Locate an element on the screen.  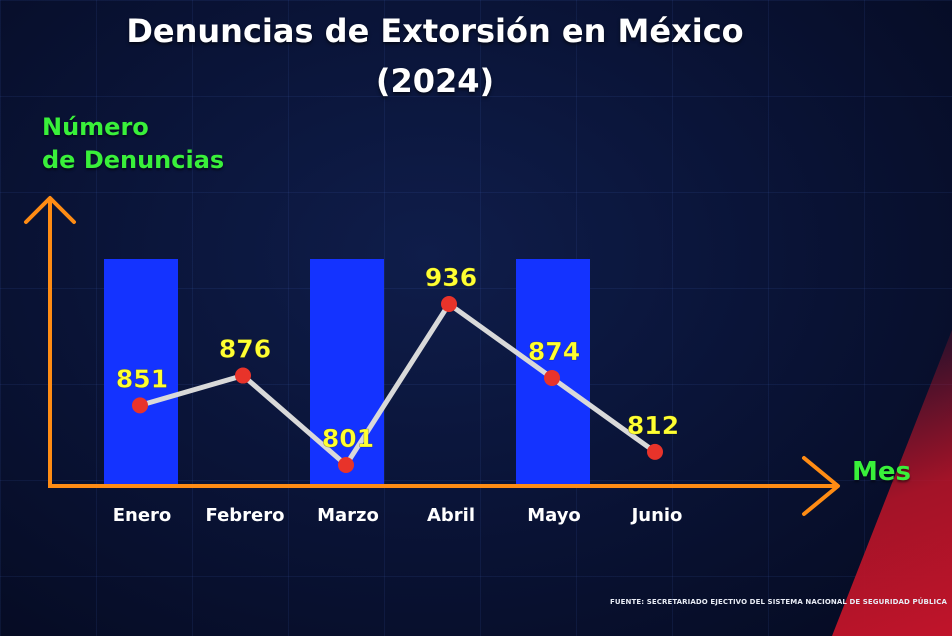
data-label: 851 is located at coordinates (142, 378).